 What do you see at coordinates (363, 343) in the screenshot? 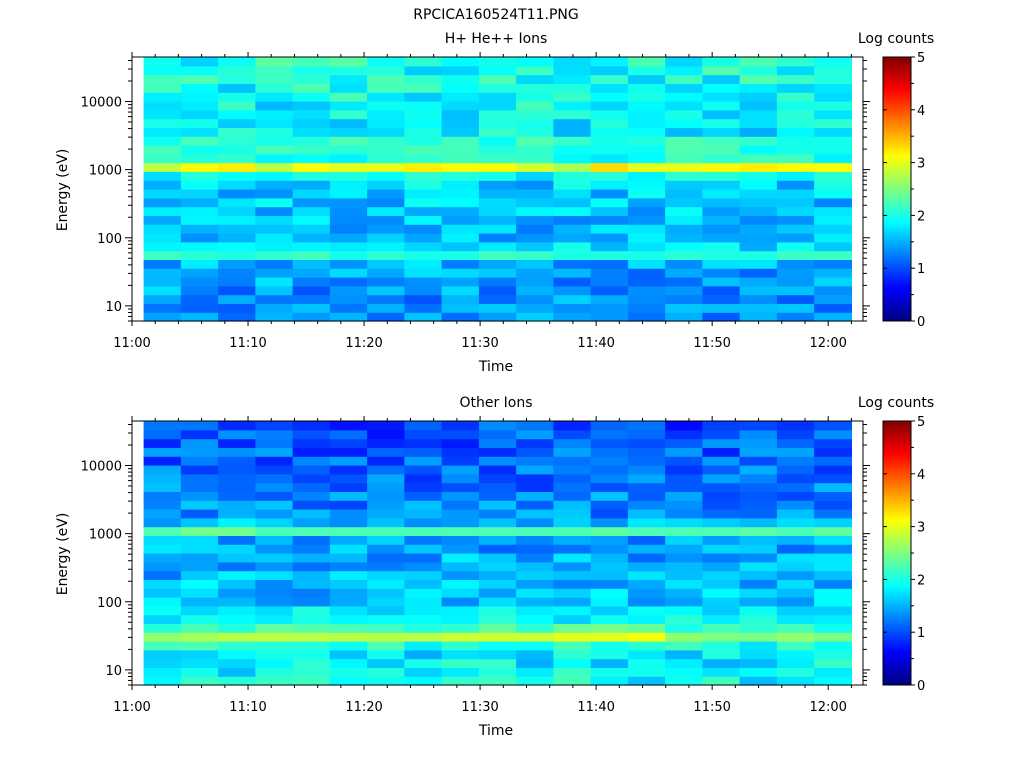
I see `x-tick-label: 11:20` at bounding box center [363, 343].